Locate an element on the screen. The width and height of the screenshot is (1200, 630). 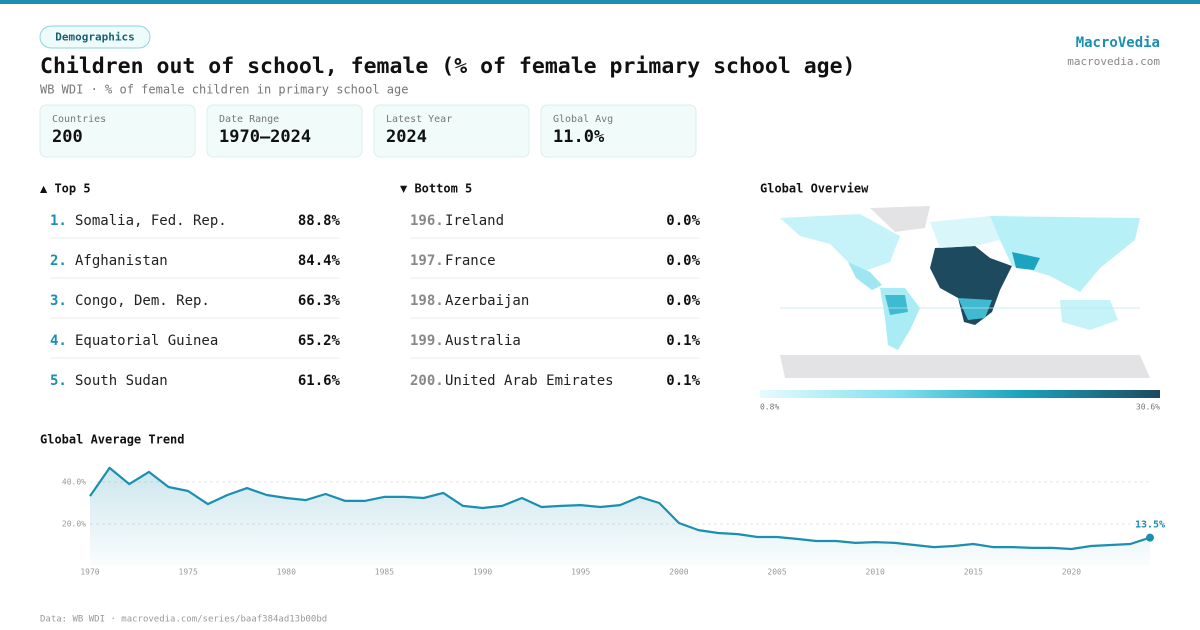
colorbar-min: 0.8% is located at coordinates (769, 407).